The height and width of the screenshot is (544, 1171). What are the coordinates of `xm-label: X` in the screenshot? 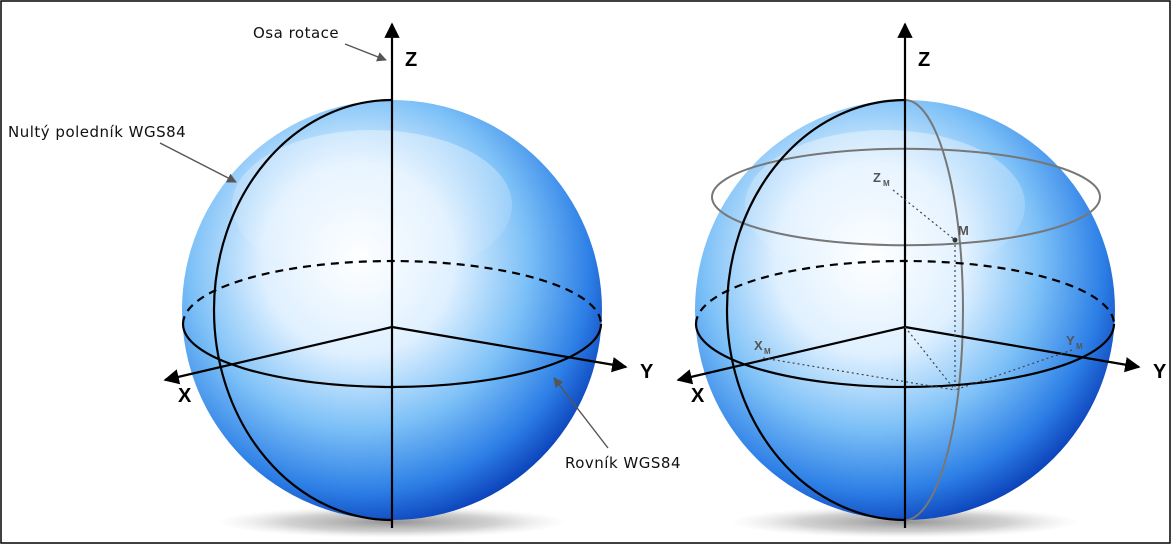 It's located at (758, 345).